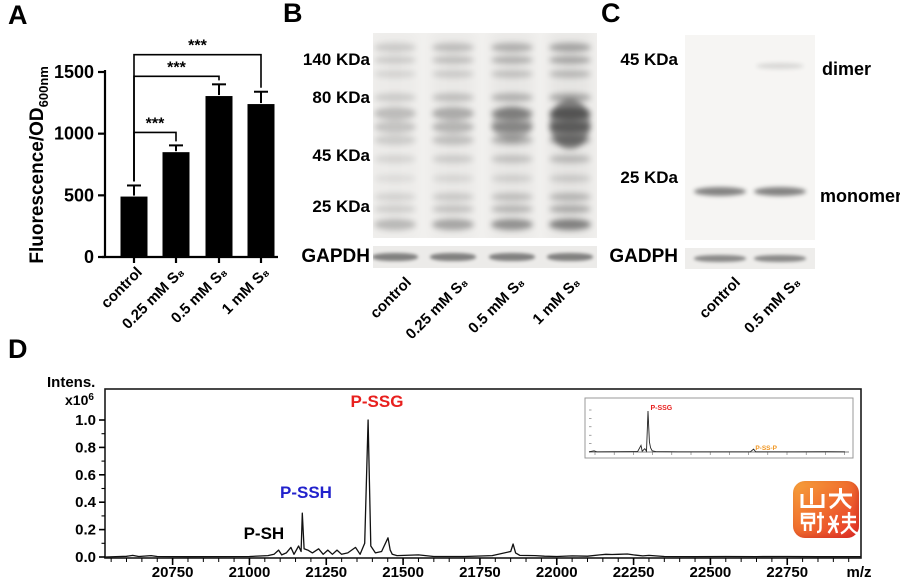 Image resolution: width=900 pixels, height=583 pixels. Describe the element at coordinates (847, 69) in the screenshot. I see `panel-c-dimer-label: dimer` at that location.